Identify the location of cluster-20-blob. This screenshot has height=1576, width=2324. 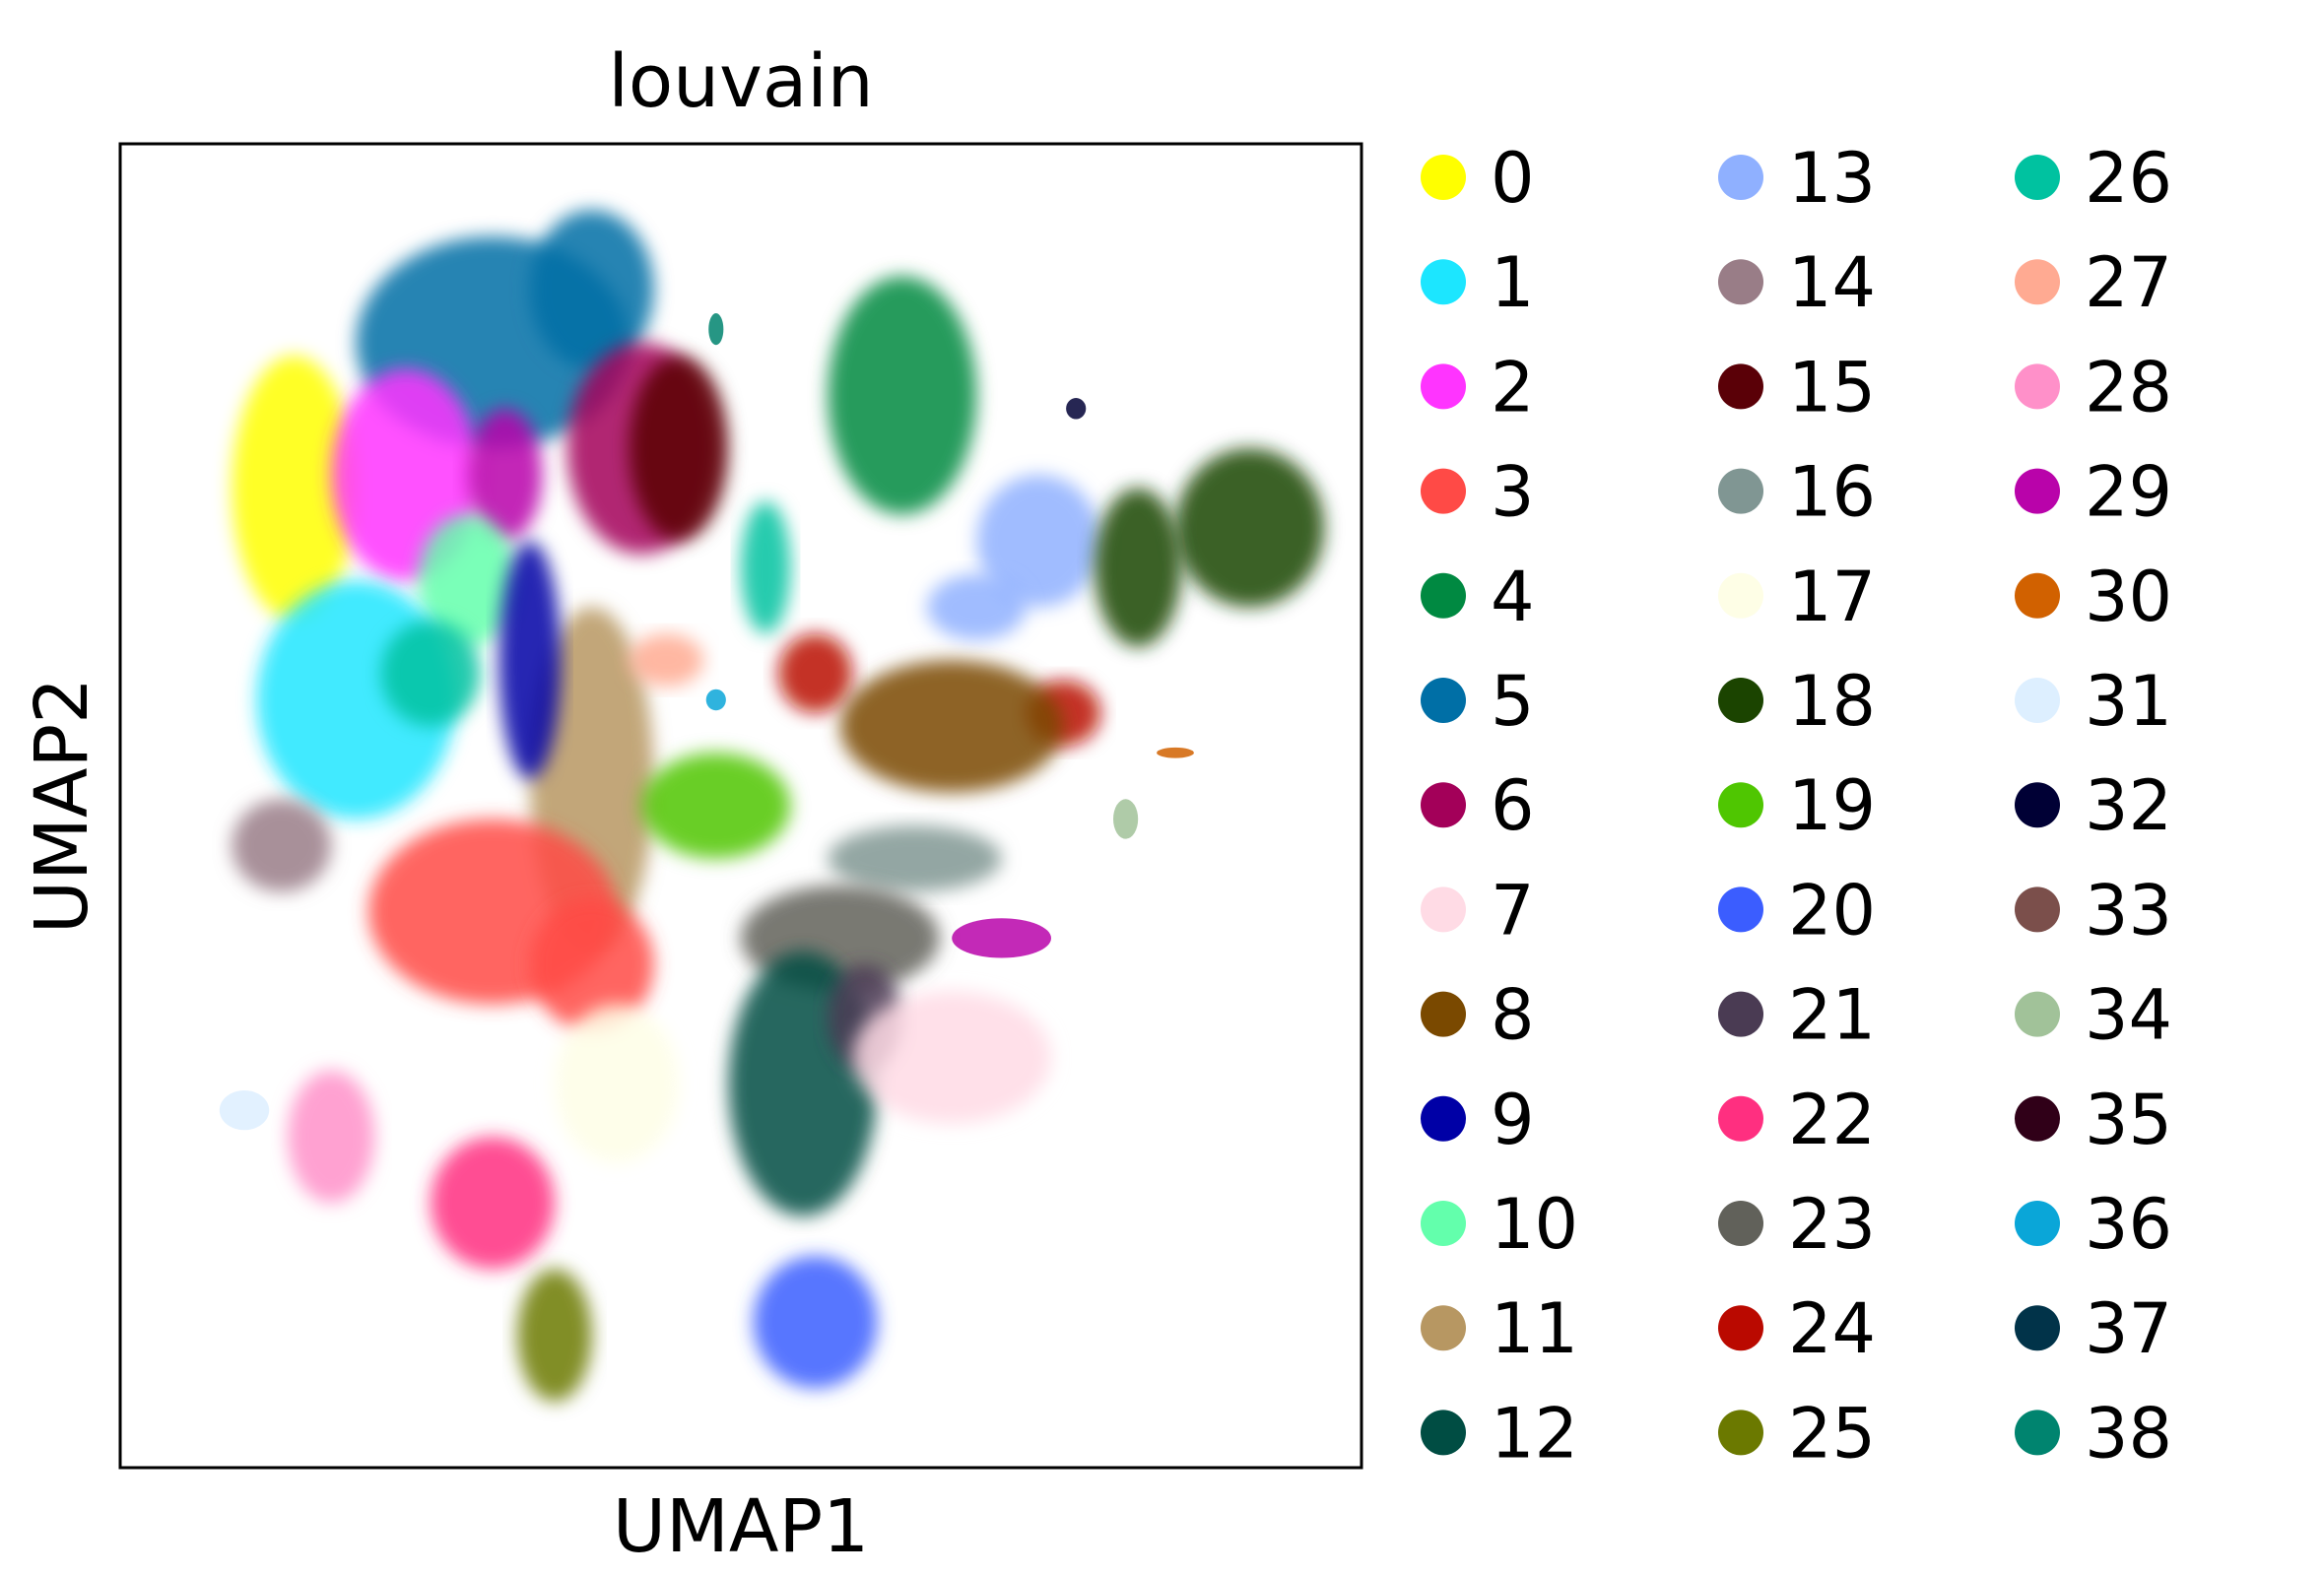
(815, 1322).